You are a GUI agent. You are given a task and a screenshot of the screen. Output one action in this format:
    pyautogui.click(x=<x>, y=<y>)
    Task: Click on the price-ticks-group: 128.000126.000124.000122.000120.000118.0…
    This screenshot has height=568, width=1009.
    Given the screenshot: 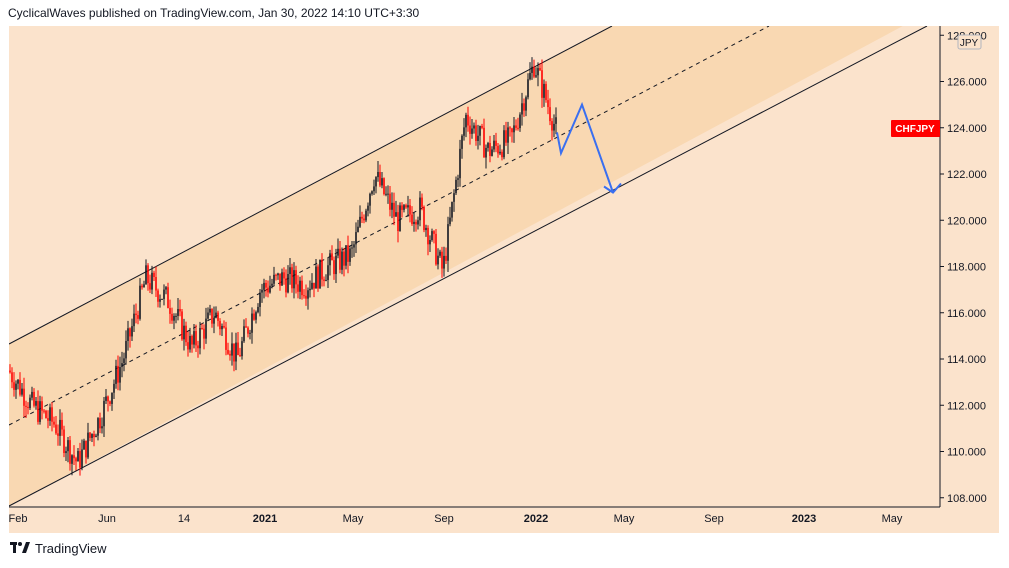 What is the action you would take?
    pyautogui.click(x=963, y=267)
    